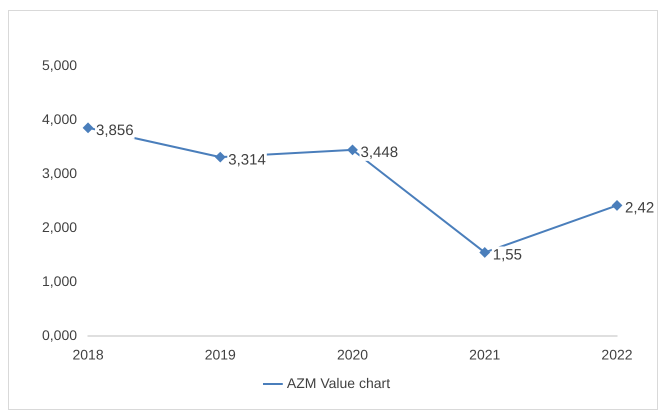 This screenshot has width=666, height=413. Describe the element at coordinates (338, 382) in the screenshot. I see `legend-label: AZM Value chart` at that location.